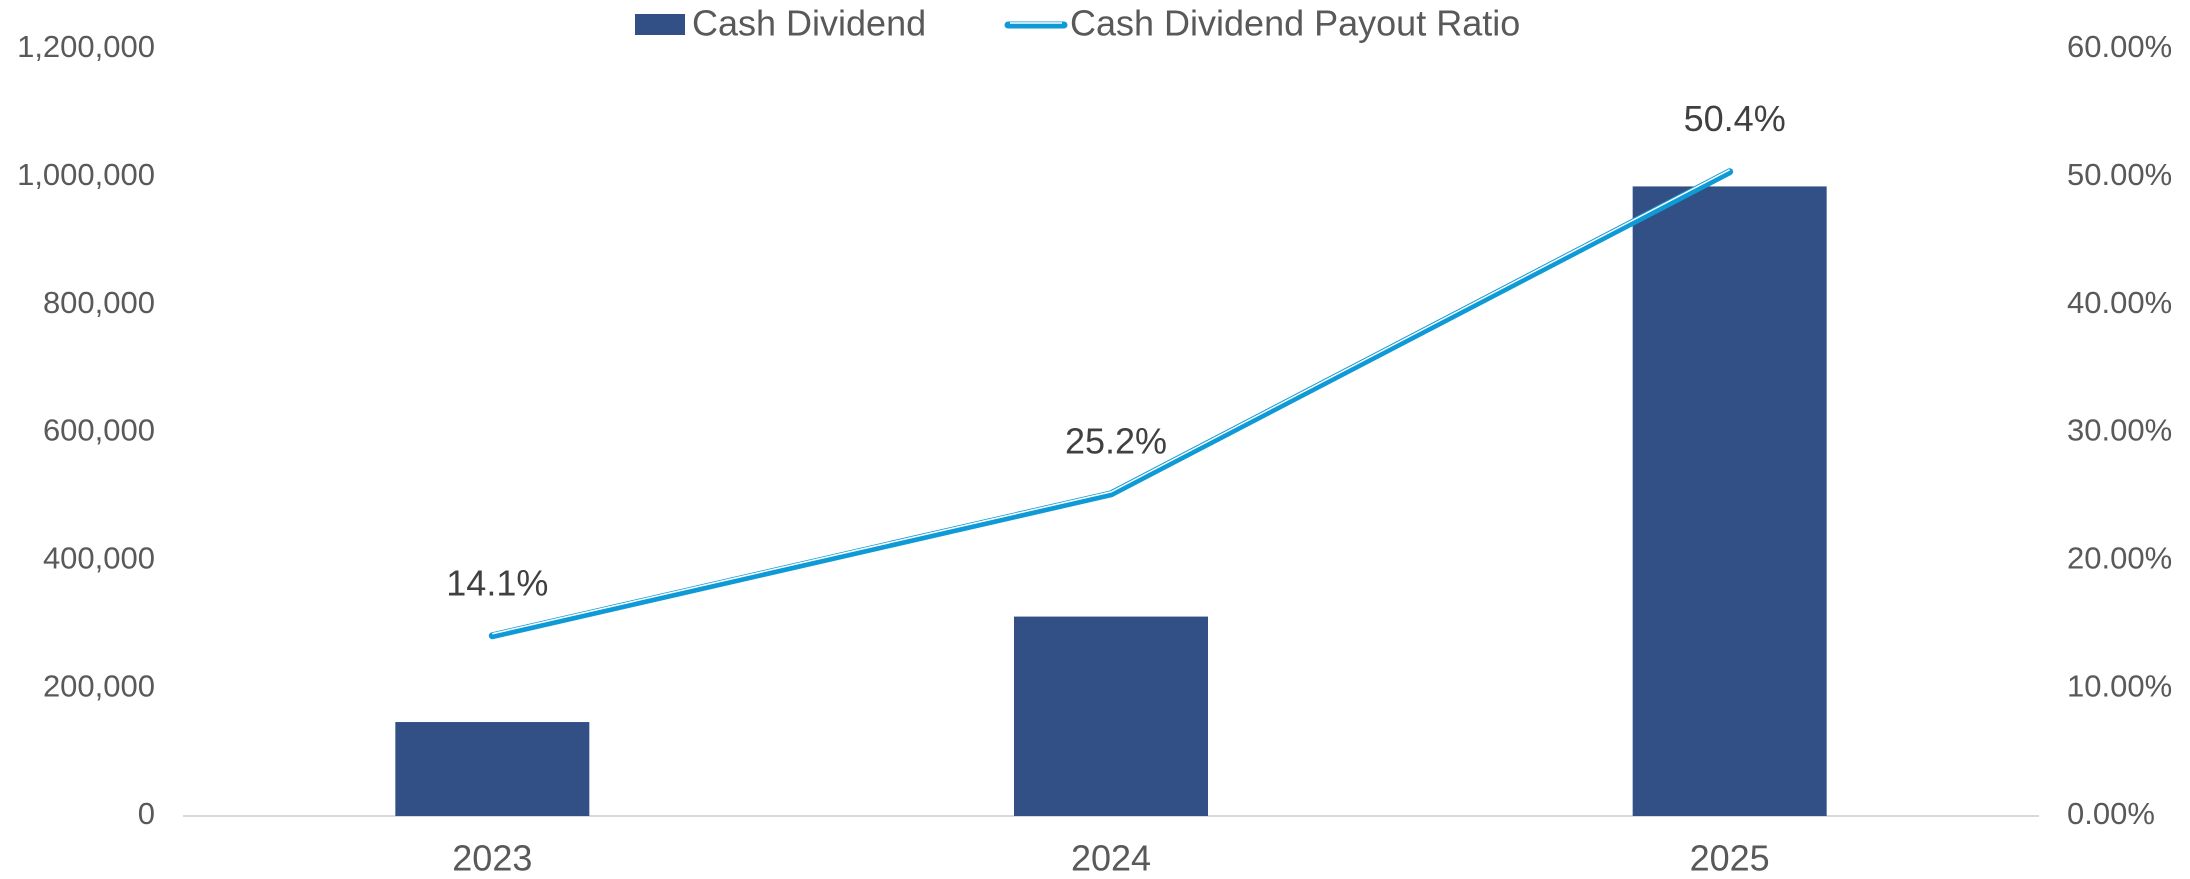 The width and height of the screenshot is (2190, 879). What do you see at coordinates (146, 813) in the screenshot?
I see `y-tick-label: 0` at bounding box center [146, 813].